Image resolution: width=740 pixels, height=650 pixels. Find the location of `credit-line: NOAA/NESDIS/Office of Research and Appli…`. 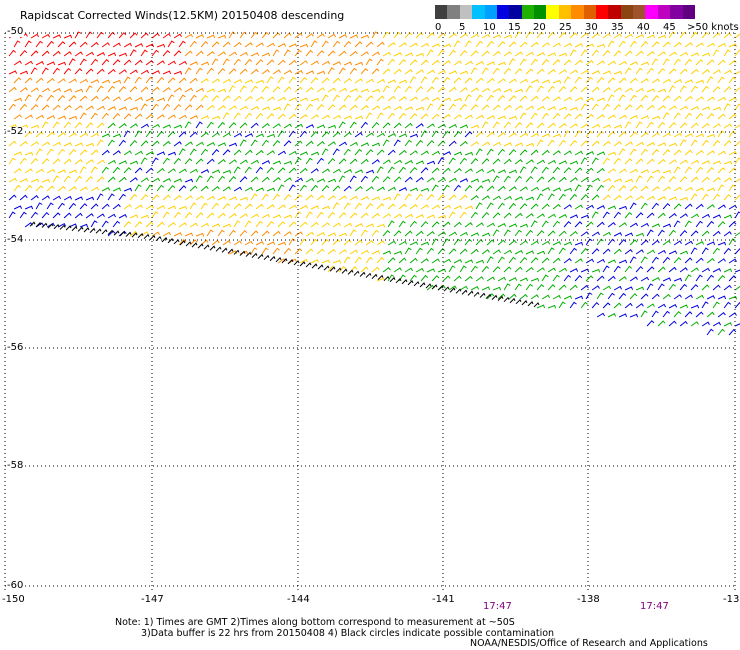

credit-line: NOAA/NESDIS/Office of Research and Appli… is located at coordinates (589, 643).